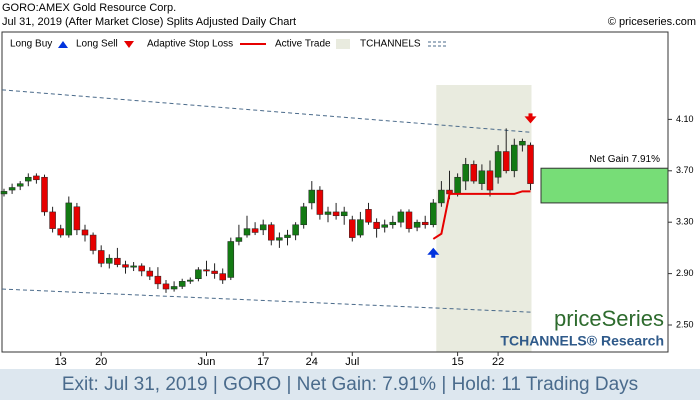  What do you see at coordinates (303, 44) in the screenshot?
I see `legend-label: Active Trade` at bounding box center [303, 44].